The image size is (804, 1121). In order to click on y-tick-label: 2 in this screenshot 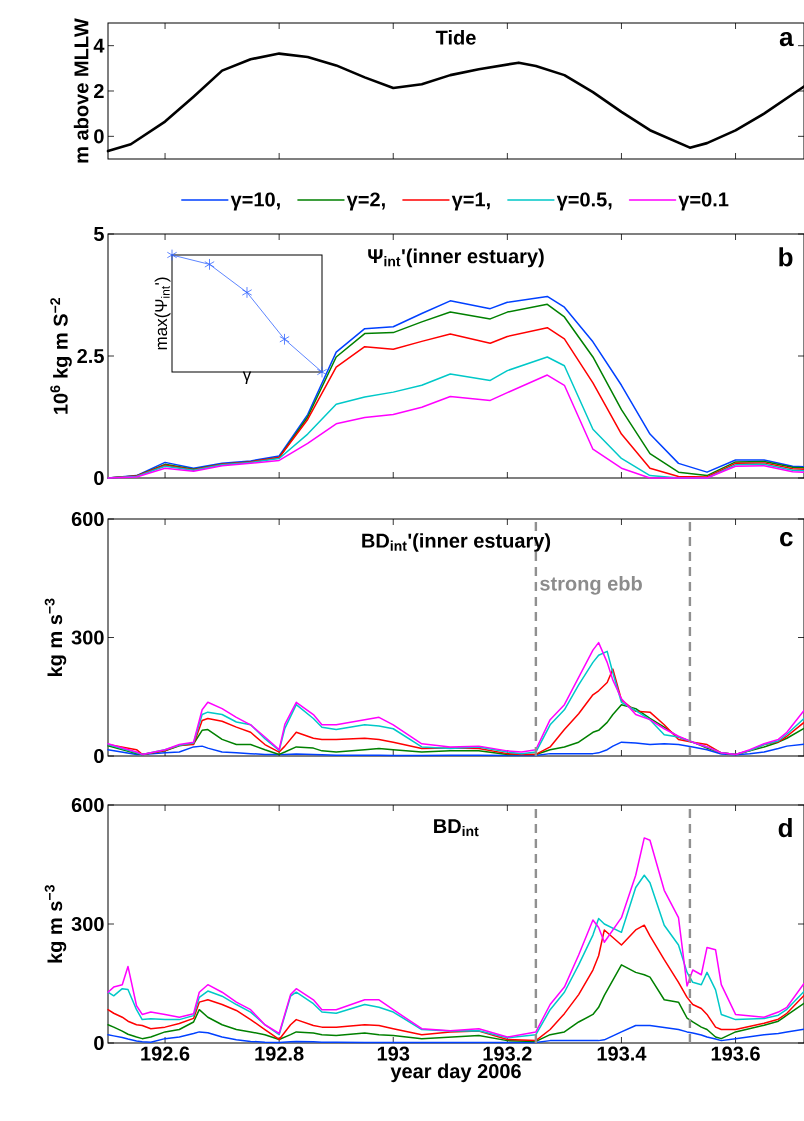, I will do `click(99, 91)`.